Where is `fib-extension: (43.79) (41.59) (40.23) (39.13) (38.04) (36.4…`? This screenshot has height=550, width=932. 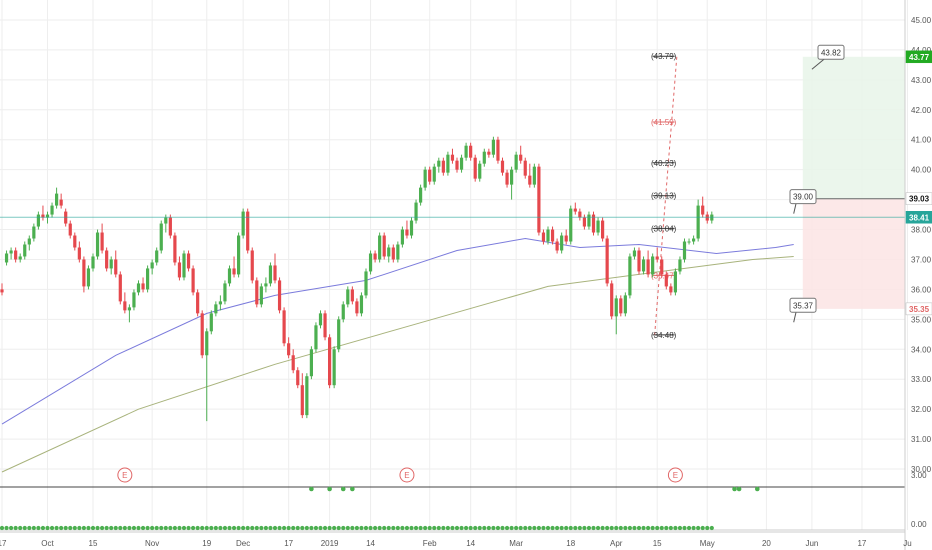 fib-extension: (43.79) (41.59) (40.23) (39.13) (38.04) (36.4… is located at coordinates (664, 196).